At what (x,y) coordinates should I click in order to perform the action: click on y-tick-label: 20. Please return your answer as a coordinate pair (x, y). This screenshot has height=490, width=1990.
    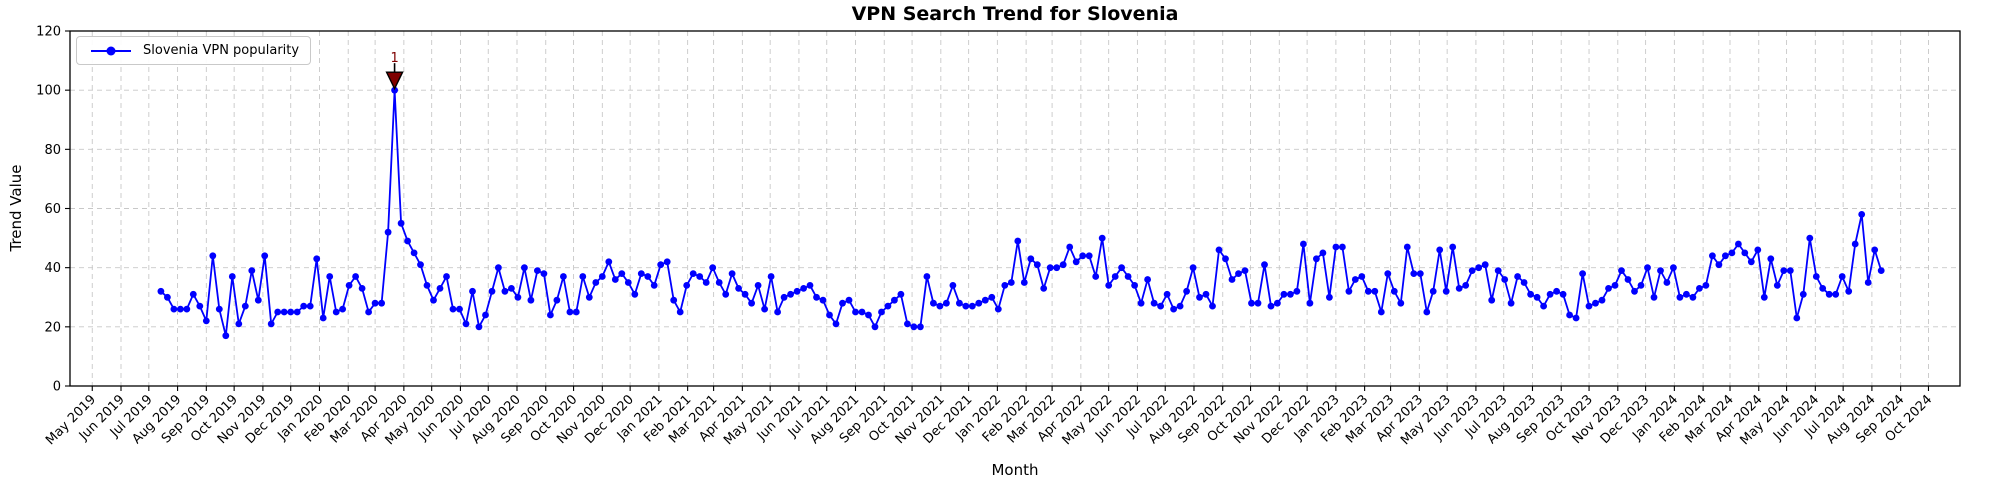
    Looking at the image, I should click on (52, 327).